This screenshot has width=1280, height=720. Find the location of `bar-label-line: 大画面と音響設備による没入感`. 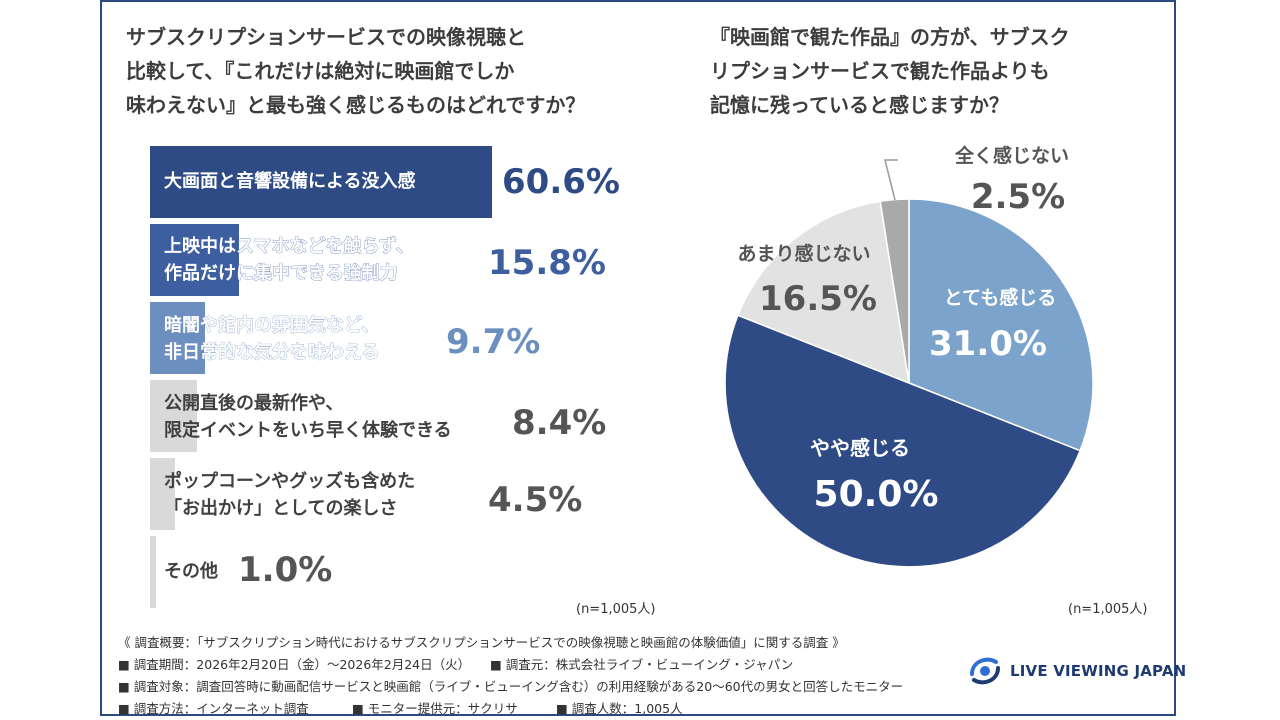

bar-label-line: 大画面と音響設備による没入感 is located at coordinates (290, 181).